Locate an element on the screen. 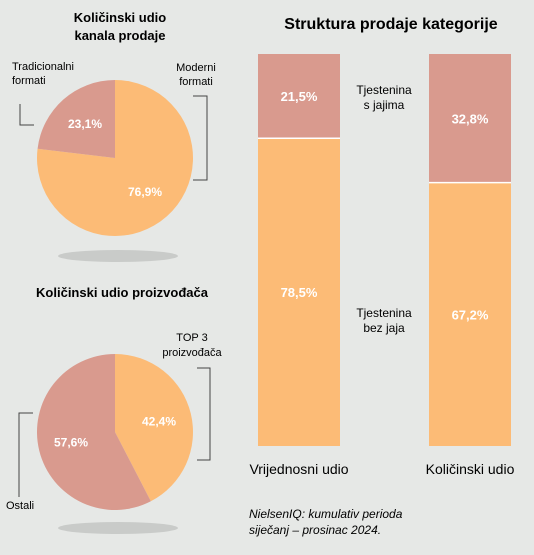 The width and height of the screenshot is (534, 555). pie1-shadow is located at coordinates (118, 256).